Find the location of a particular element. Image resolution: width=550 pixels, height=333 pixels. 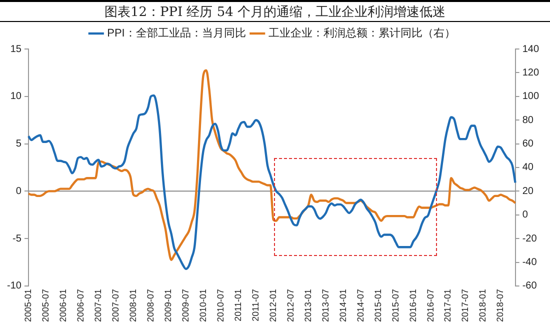

y2-tick-label: 20 is located at coordinates (528, 191).